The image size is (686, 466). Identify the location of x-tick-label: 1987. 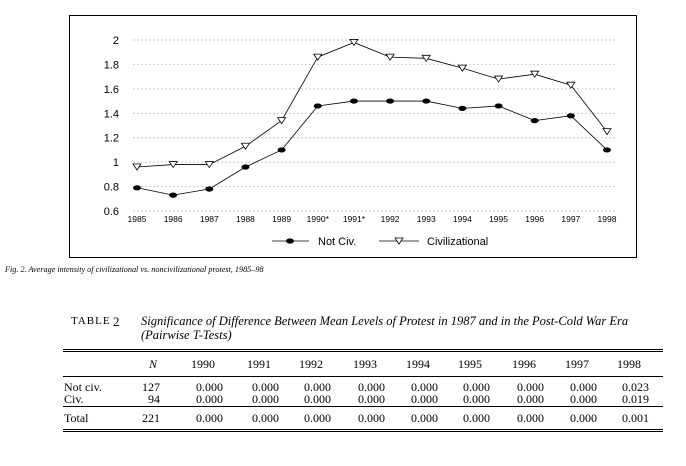
(209, 219).